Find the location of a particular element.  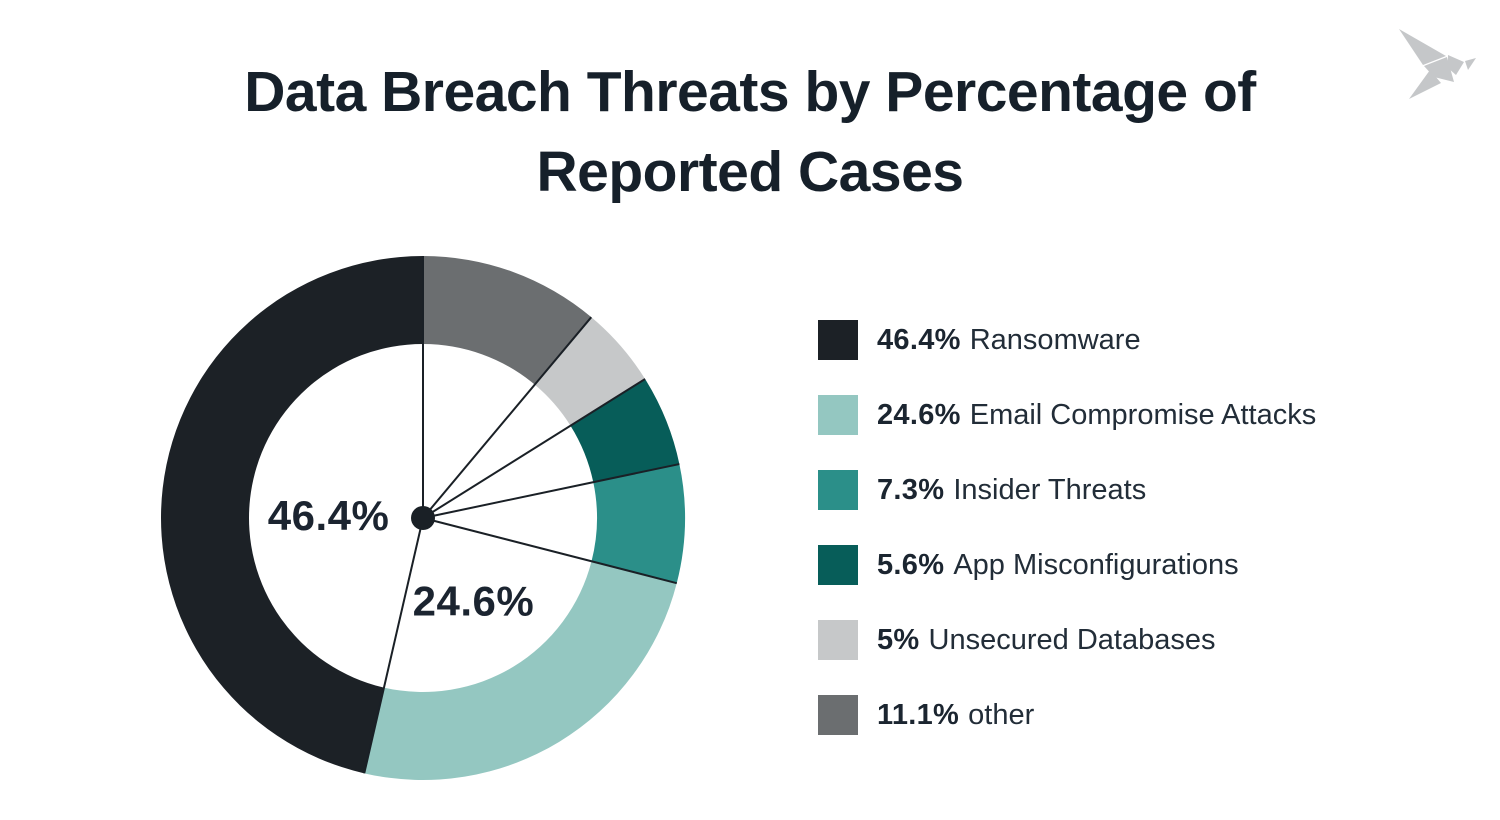

segment-email-compromise-attacks is located at coordinates (520, 671).